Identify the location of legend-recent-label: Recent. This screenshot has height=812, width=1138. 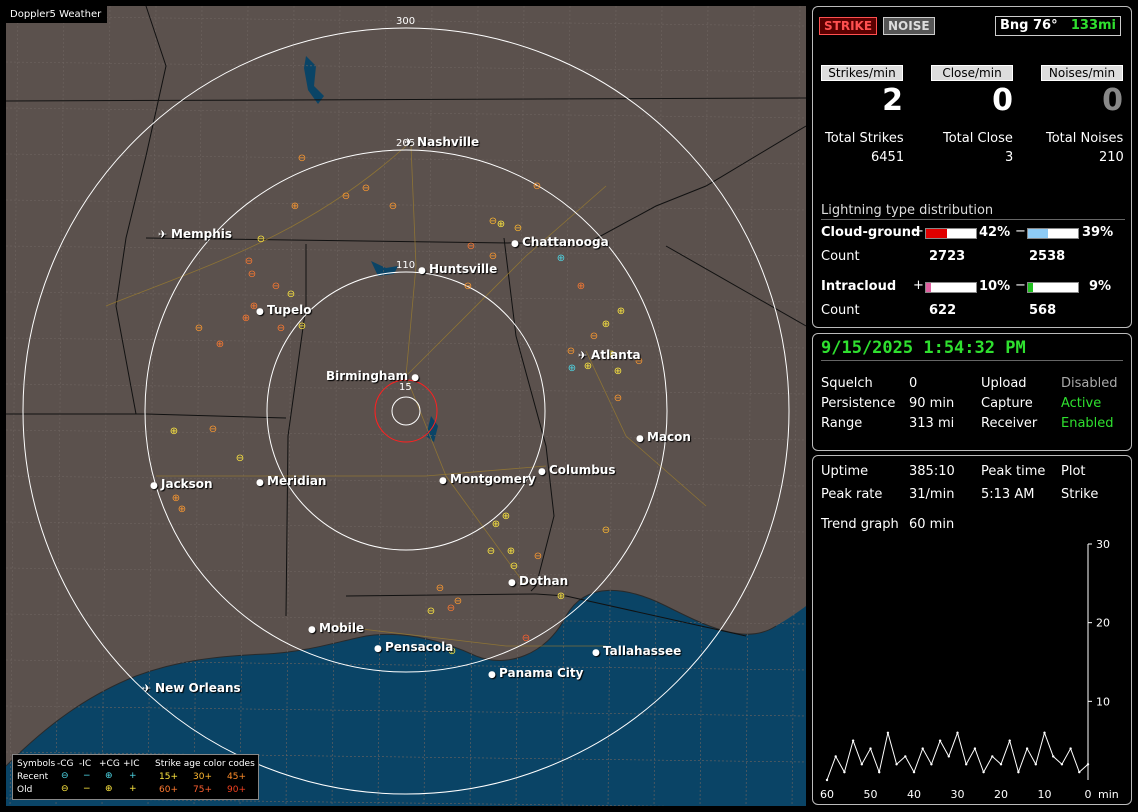
(33, 777).